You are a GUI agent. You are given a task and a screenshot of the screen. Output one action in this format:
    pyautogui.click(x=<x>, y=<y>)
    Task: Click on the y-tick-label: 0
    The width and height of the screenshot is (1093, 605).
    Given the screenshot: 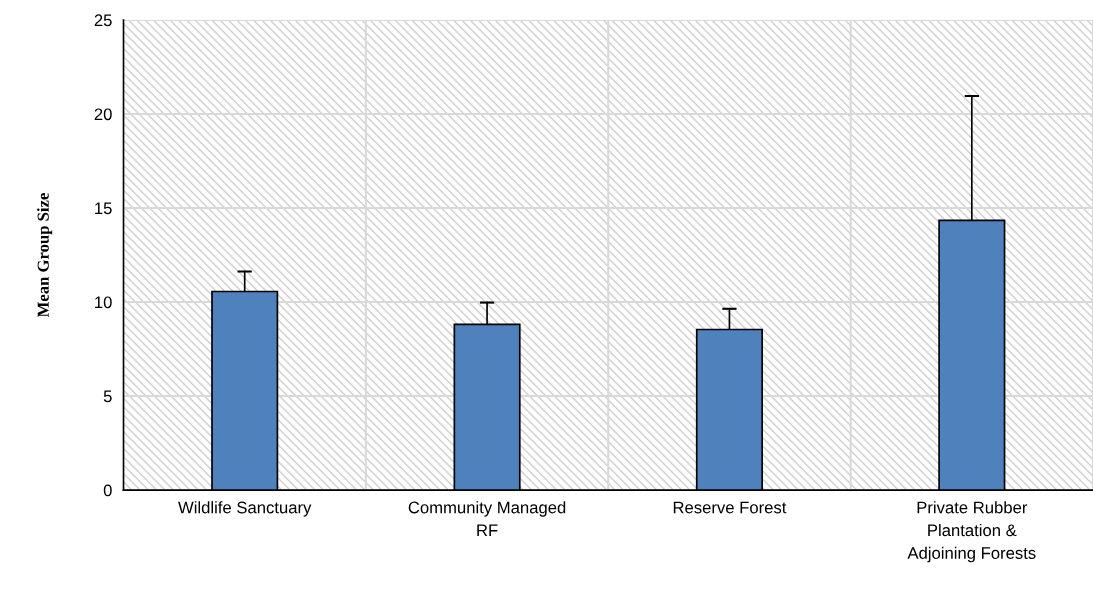 What is the action you would take?
    pyautogui.click(x=107, y=490)
    